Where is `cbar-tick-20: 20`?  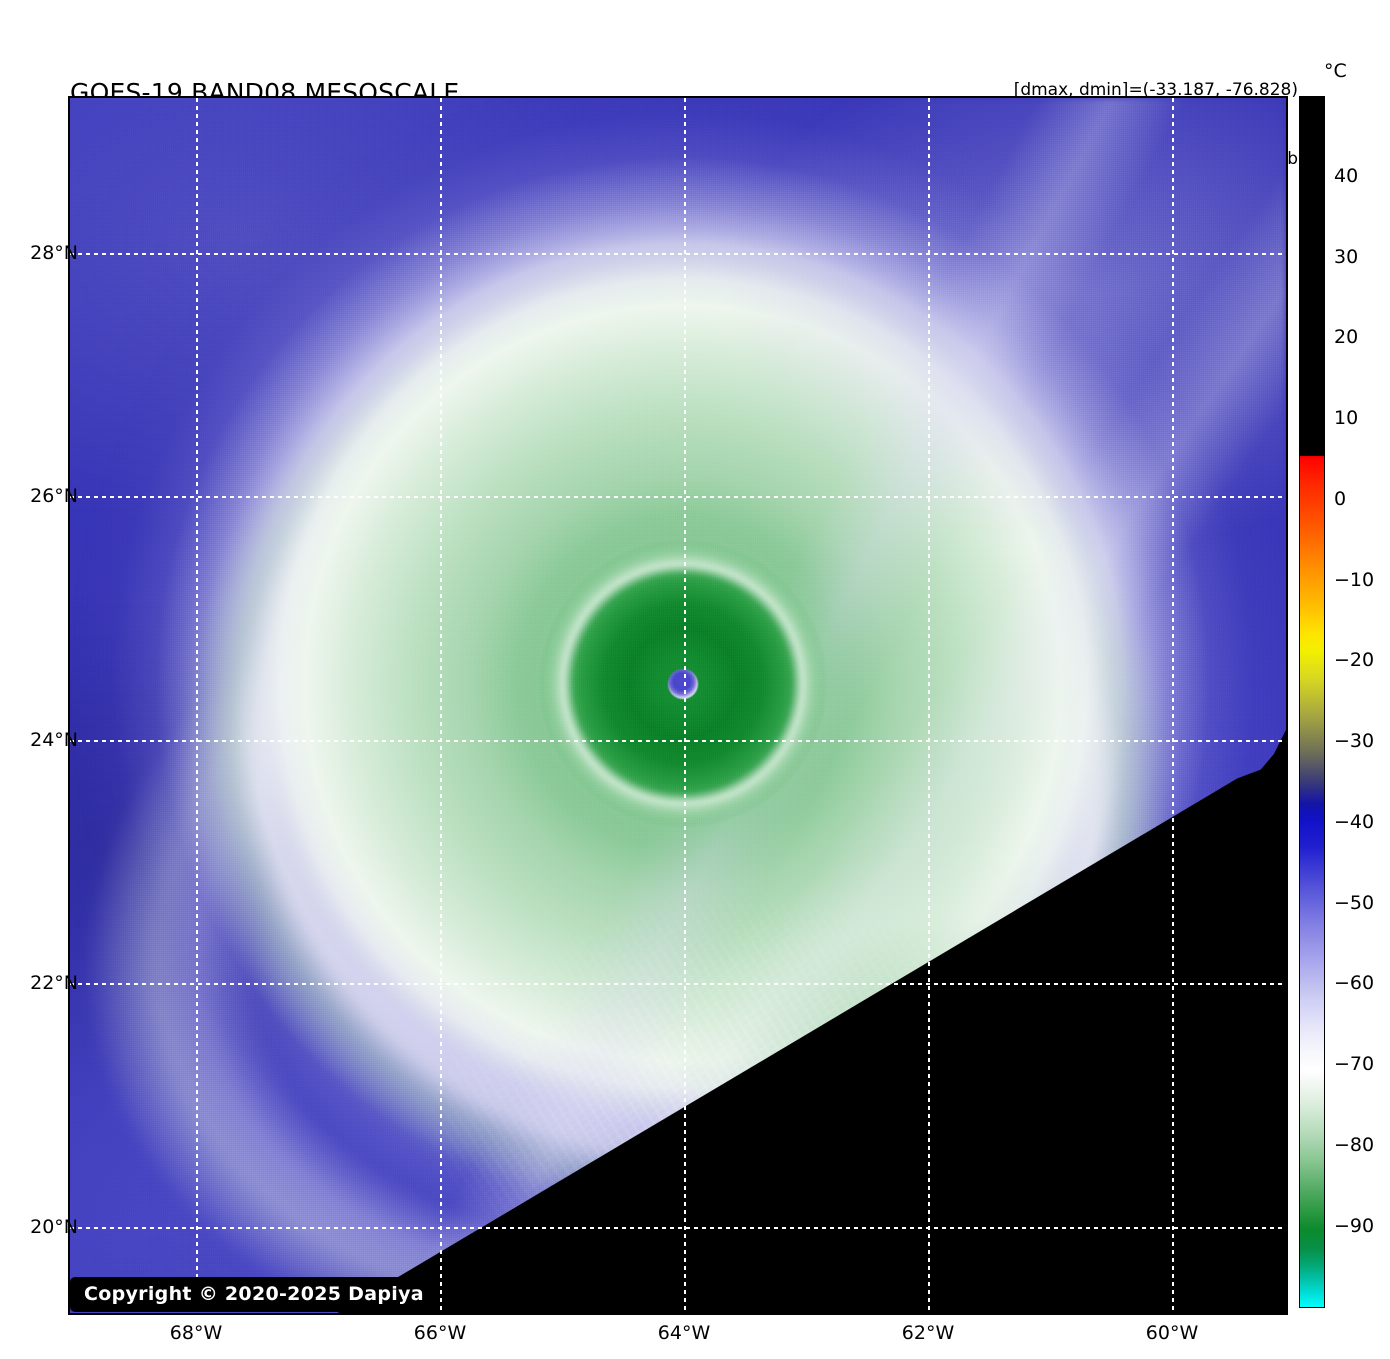
cbar-tick-20: 20 is located at coordinates (1346, 337).